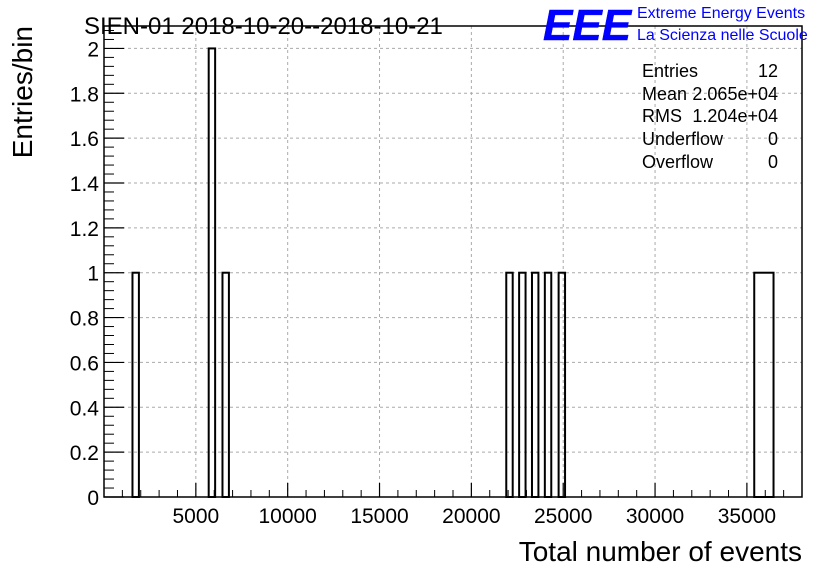 The height and width of the screenshot is (577, 836). I want to click on stats-entries-value: 12, so click(768, 71).